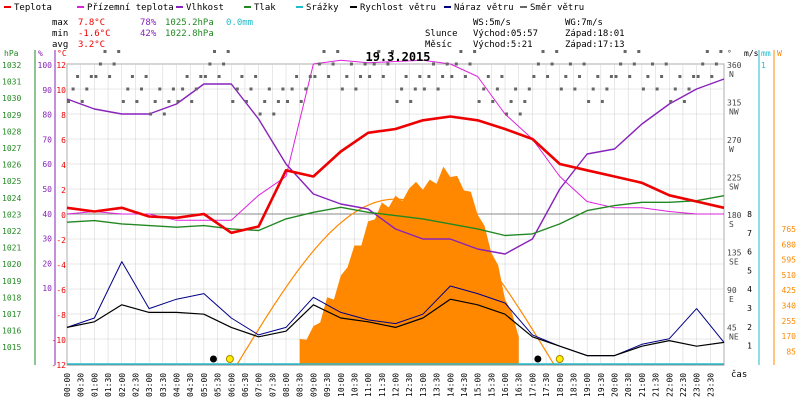  What do you see at coordinates (204, 385) in the screenshot?
I see `x-tick-10: 05:00` at bounding box center [204, 385].